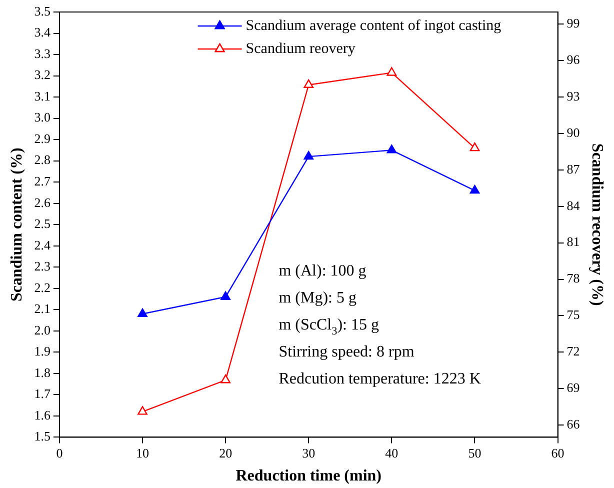 The width and height of the screenshot is (614, 488). Describe the element at coordinates (42, 10) in the screenshot. I see `y-tick-label: 3.5` at that location.